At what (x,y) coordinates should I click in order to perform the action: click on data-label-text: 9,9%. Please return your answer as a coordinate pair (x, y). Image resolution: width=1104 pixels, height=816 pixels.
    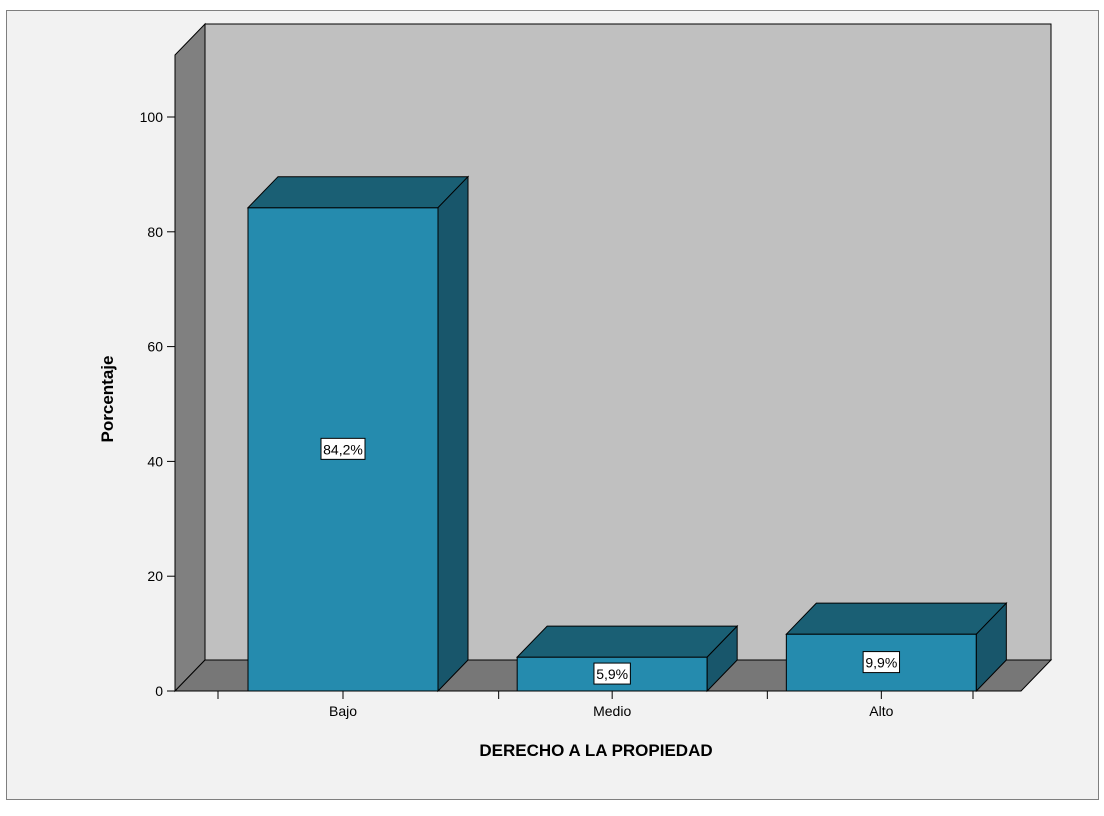
    Looking at the image, I should click on (881, 663).